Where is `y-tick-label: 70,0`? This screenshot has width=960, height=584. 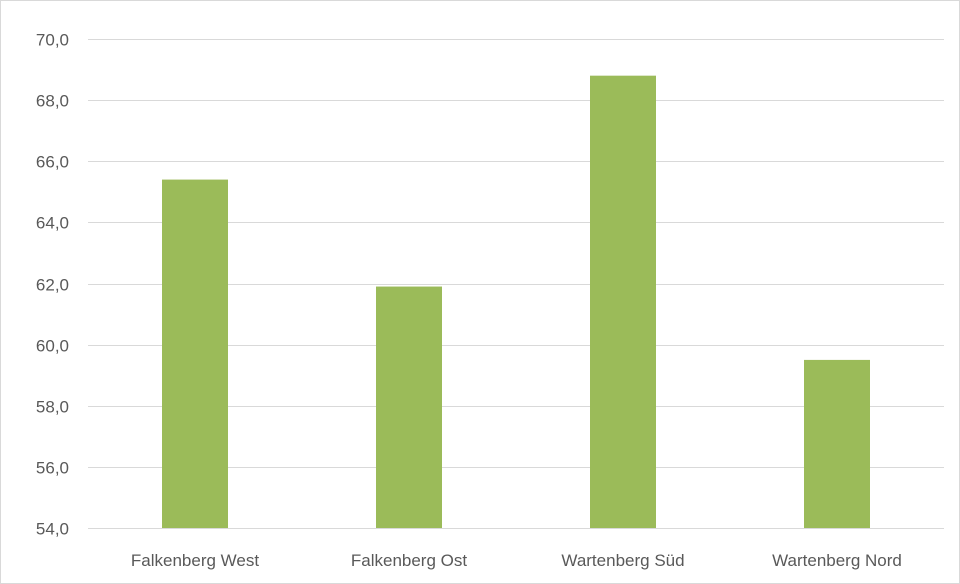
y-tick-label: 70,0 is located at coordinates (52, 40).